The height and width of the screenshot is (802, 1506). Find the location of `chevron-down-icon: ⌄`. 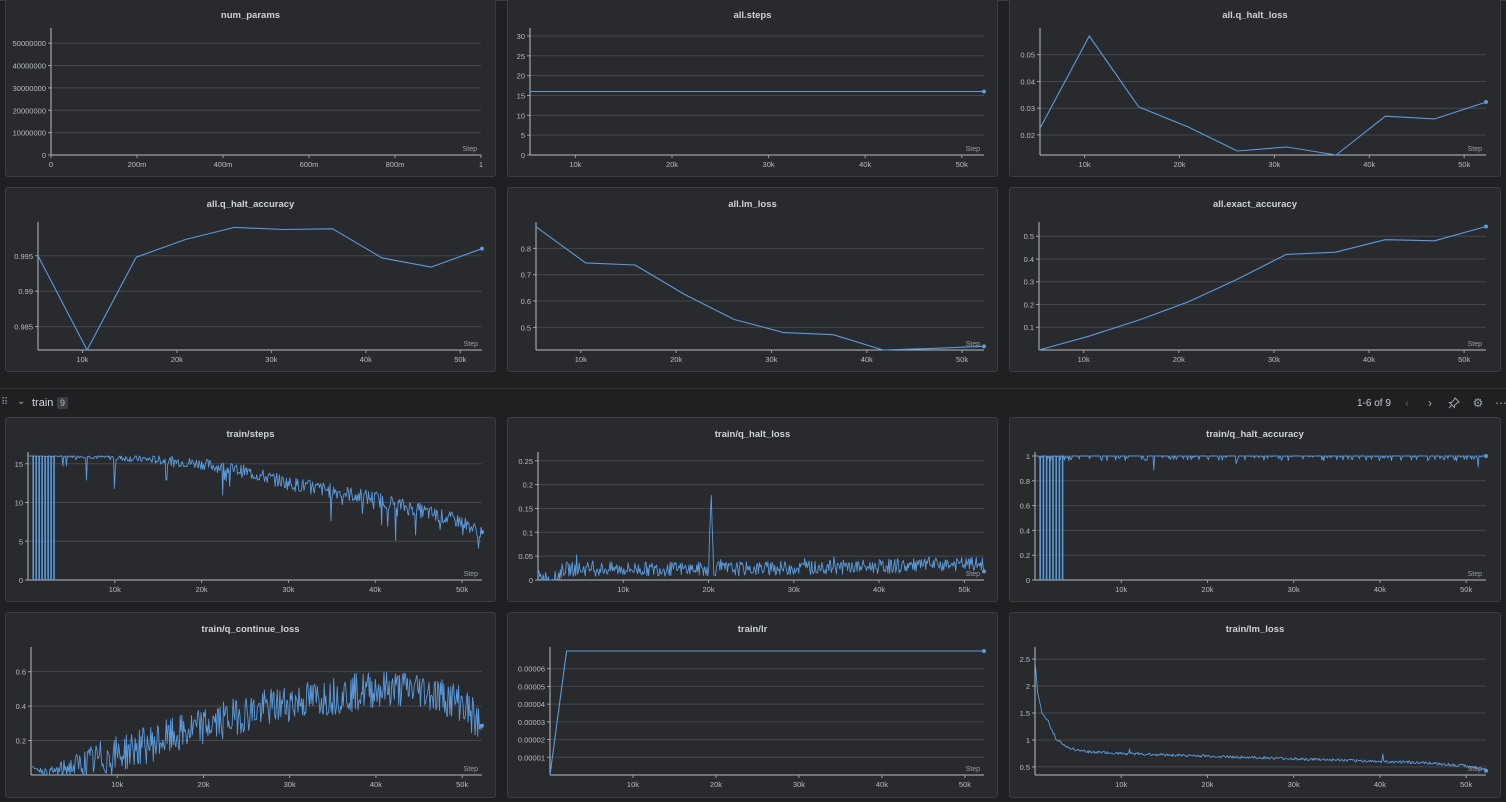

chevron-down-icon: ⌄ is located at coordinates (21, 401).